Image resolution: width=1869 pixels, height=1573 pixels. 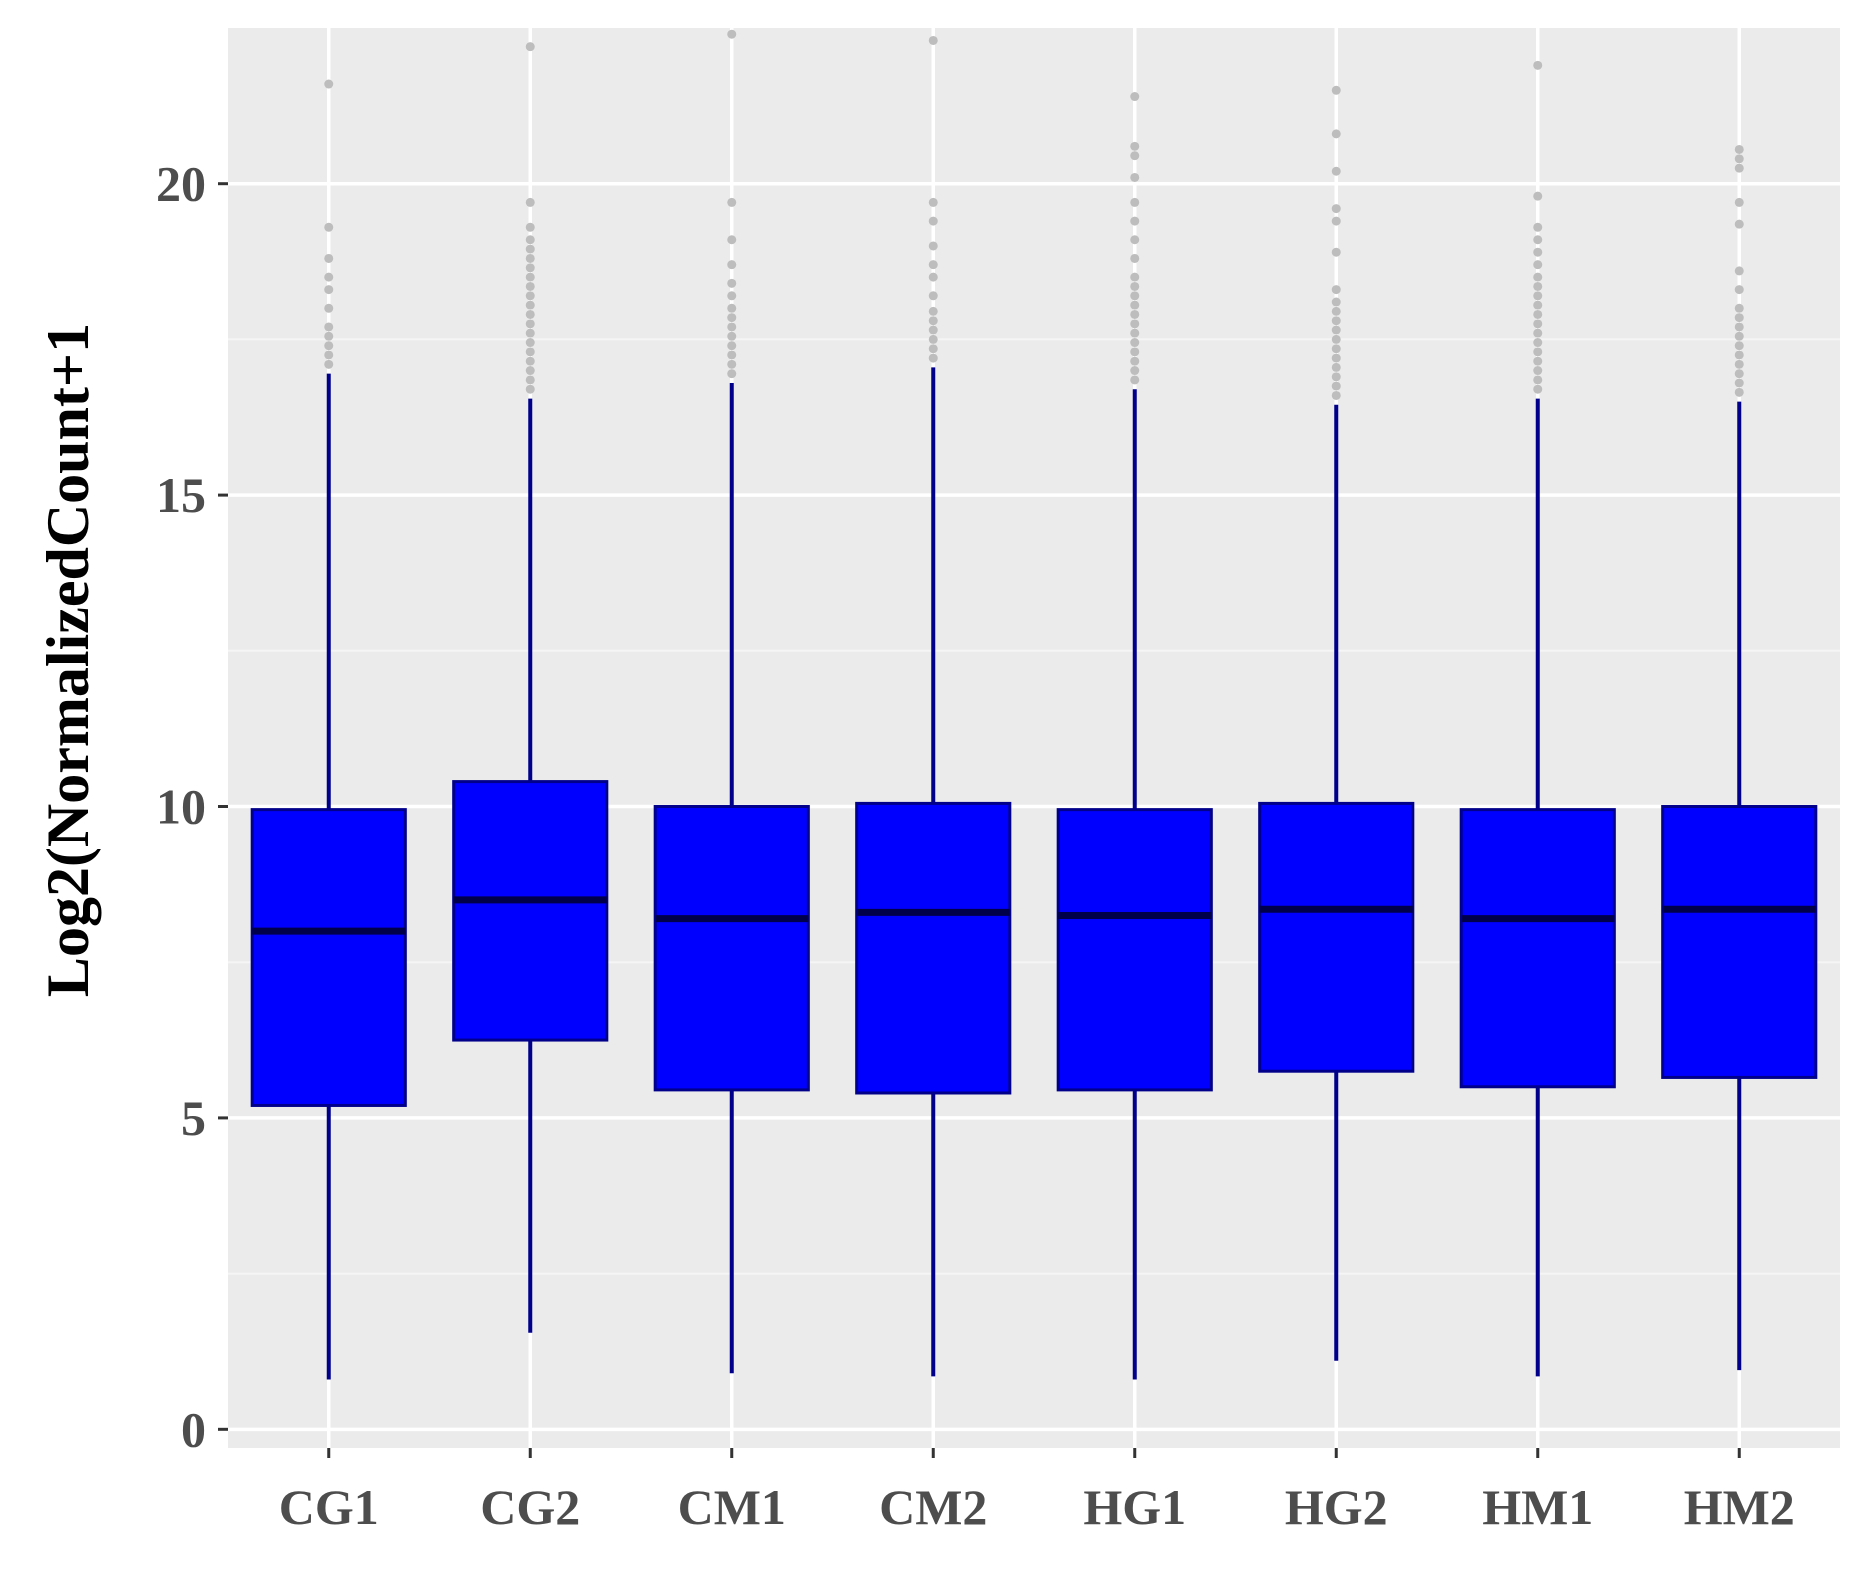 What do you see at coordinates (181, 184) in the screenshot?
I see `y-tick-label: 20` at bounding box center [181, 184].